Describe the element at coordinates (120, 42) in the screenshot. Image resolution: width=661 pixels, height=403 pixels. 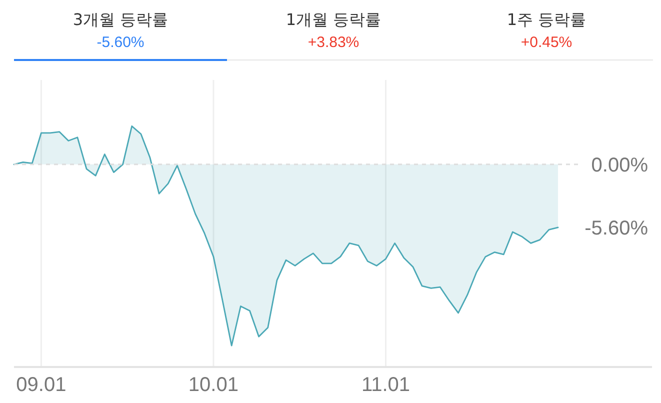
I see `text: -5.60%` at that location.